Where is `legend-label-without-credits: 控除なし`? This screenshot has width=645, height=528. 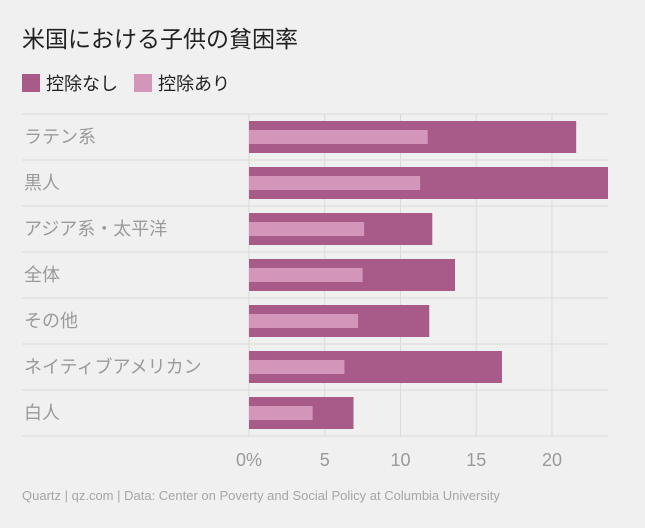 legend-label-without-credits: 控除なし is located at coordinates (82, 84).